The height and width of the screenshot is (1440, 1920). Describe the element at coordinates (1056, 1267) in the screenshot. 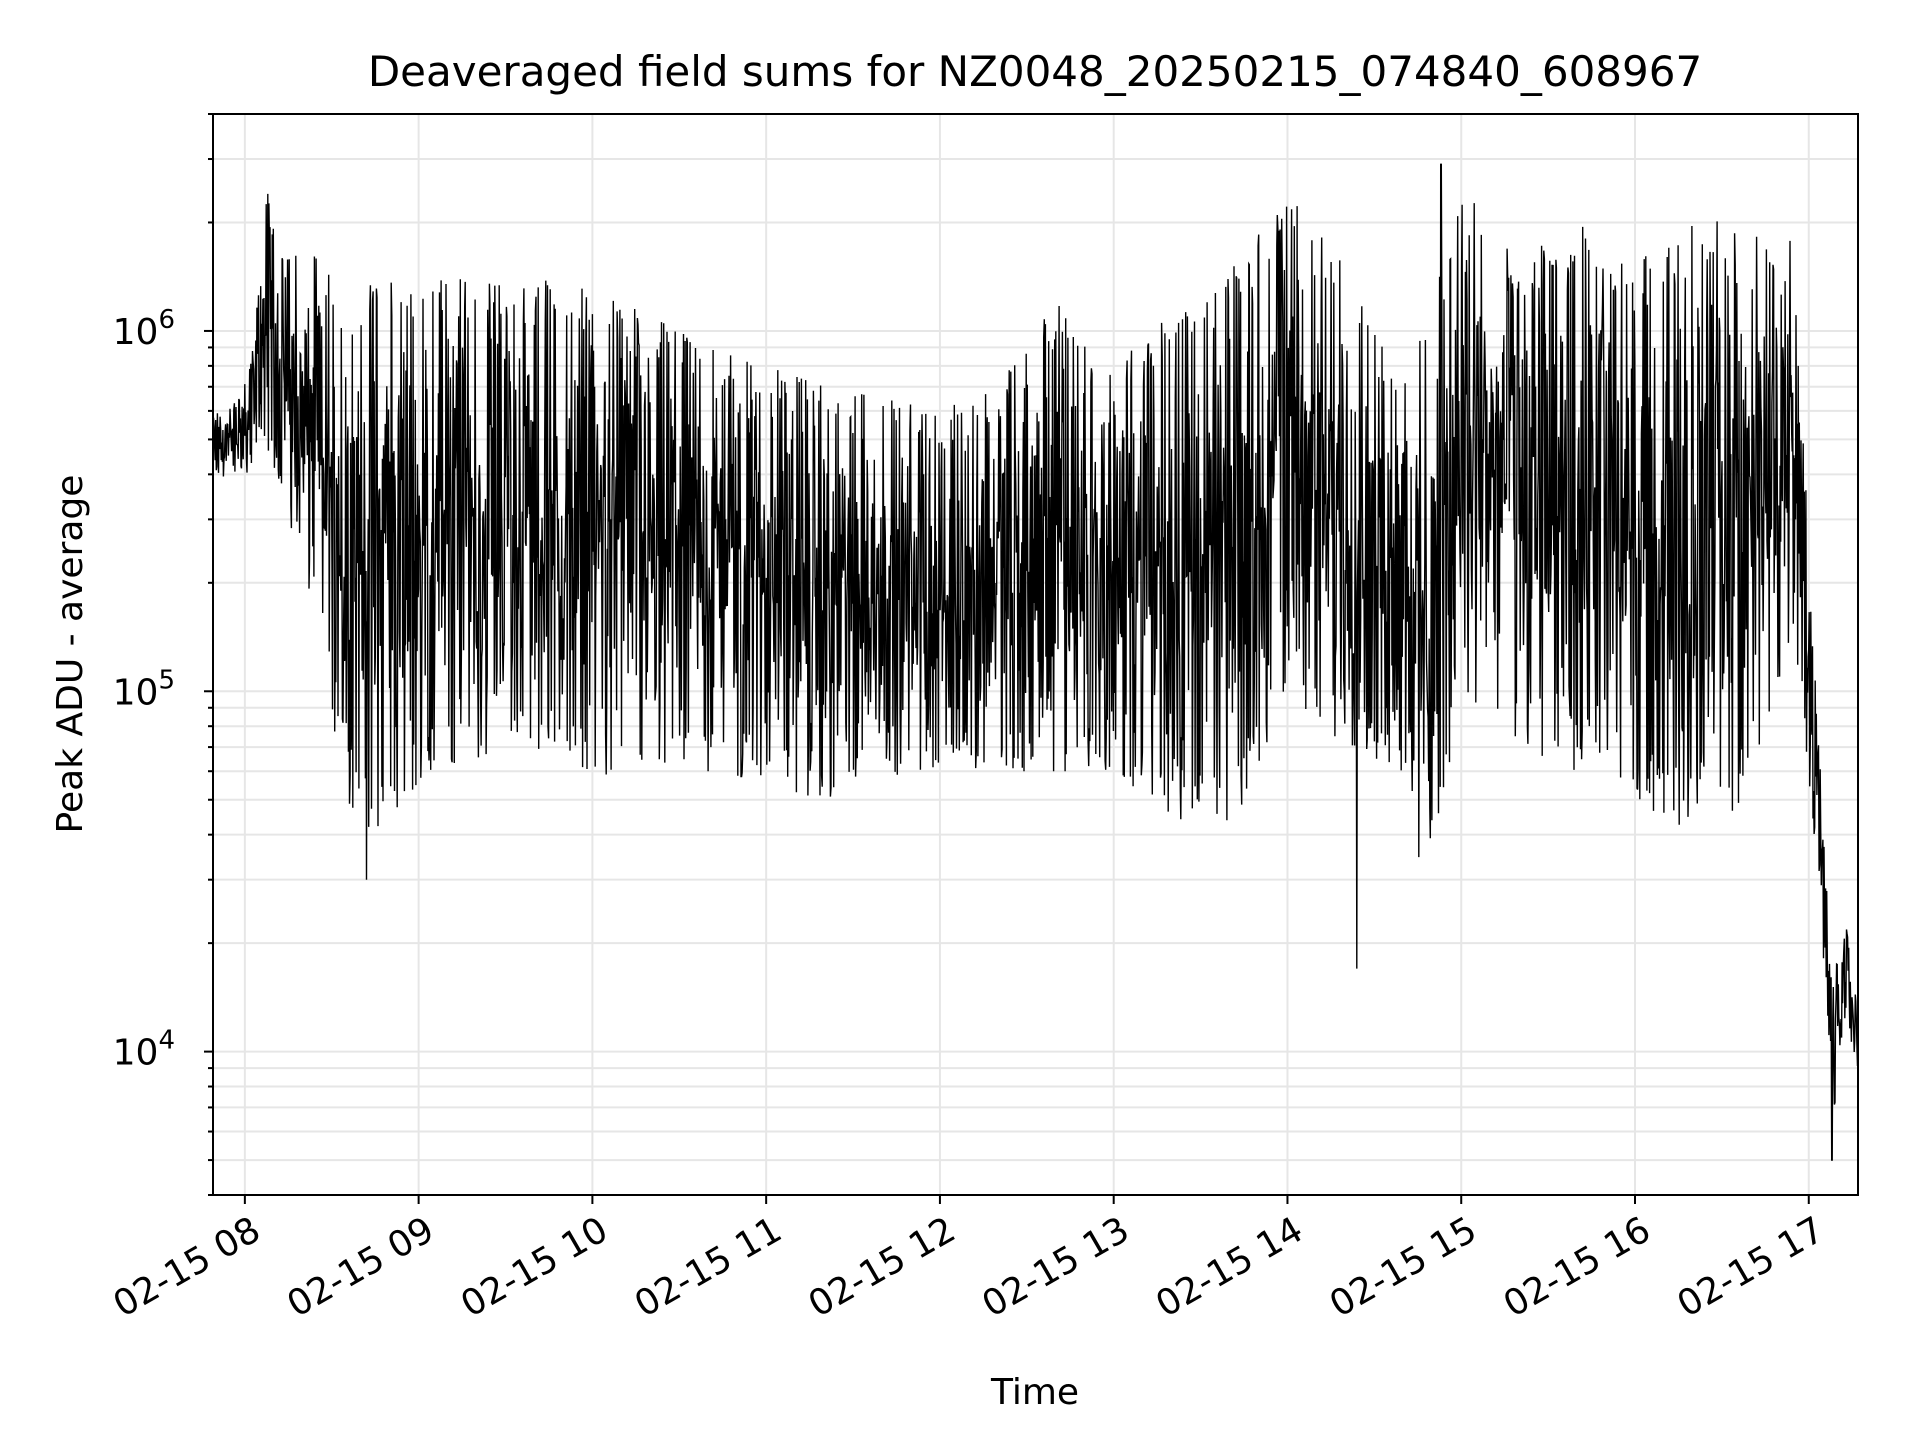

I see `x-tick-label: 02-15 13` at that location.